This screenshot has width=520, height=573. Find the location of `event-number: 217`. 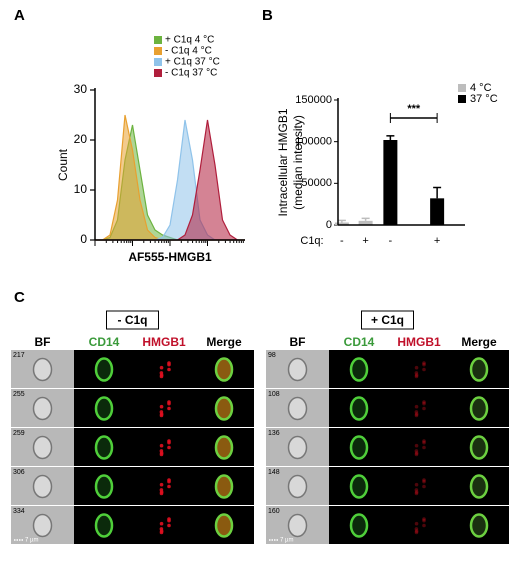

event-number: 217 is located at coordinates (19, 355).